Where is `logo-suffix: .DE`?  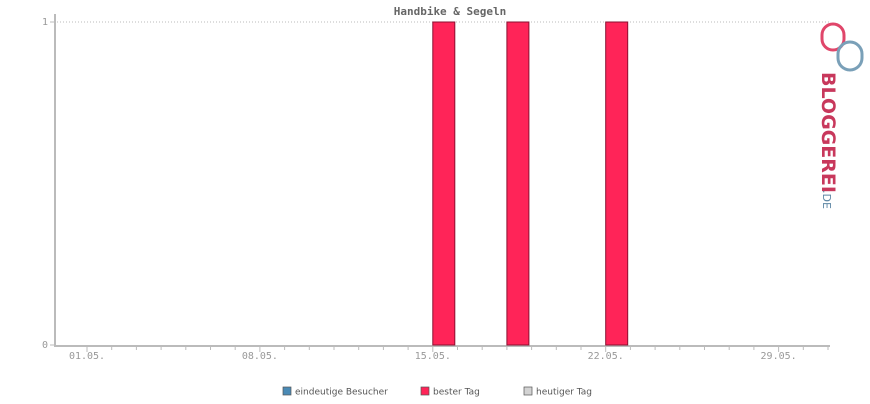 logo-suffix: .DE is located at coordinates (826, 199).